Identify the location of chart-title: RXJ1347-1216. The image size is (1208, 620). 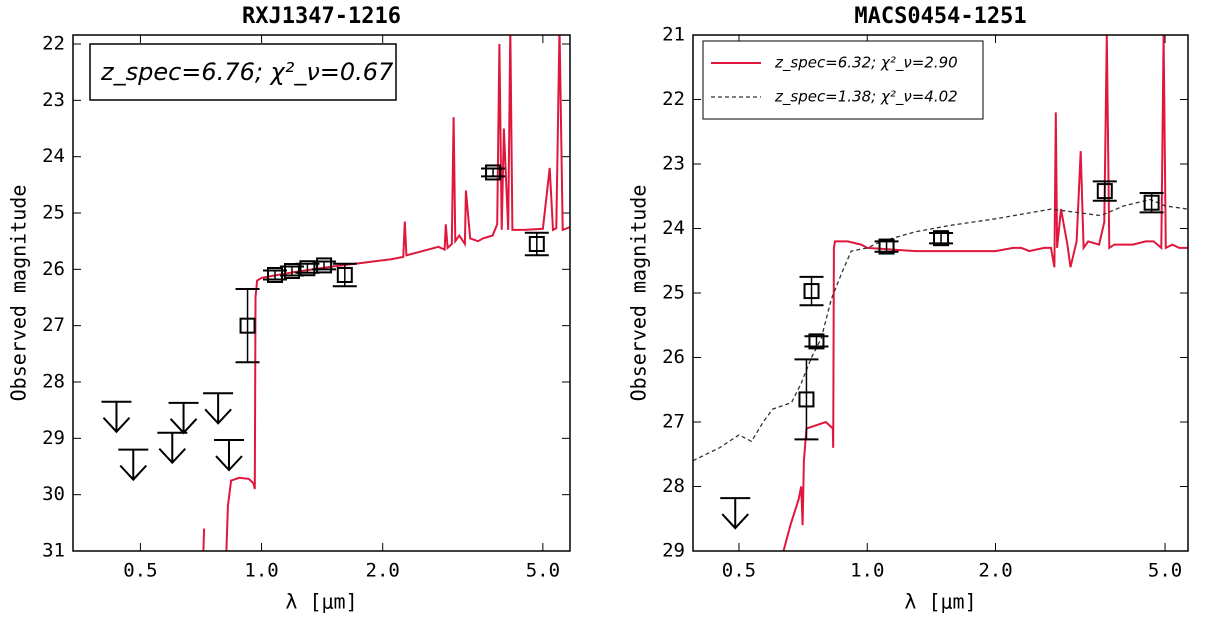
(321, 16).